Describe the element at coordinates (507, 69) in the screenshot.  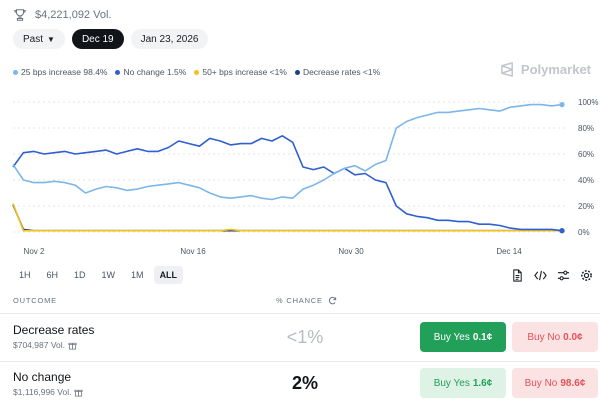
I see `polymarket-icon` at that location.